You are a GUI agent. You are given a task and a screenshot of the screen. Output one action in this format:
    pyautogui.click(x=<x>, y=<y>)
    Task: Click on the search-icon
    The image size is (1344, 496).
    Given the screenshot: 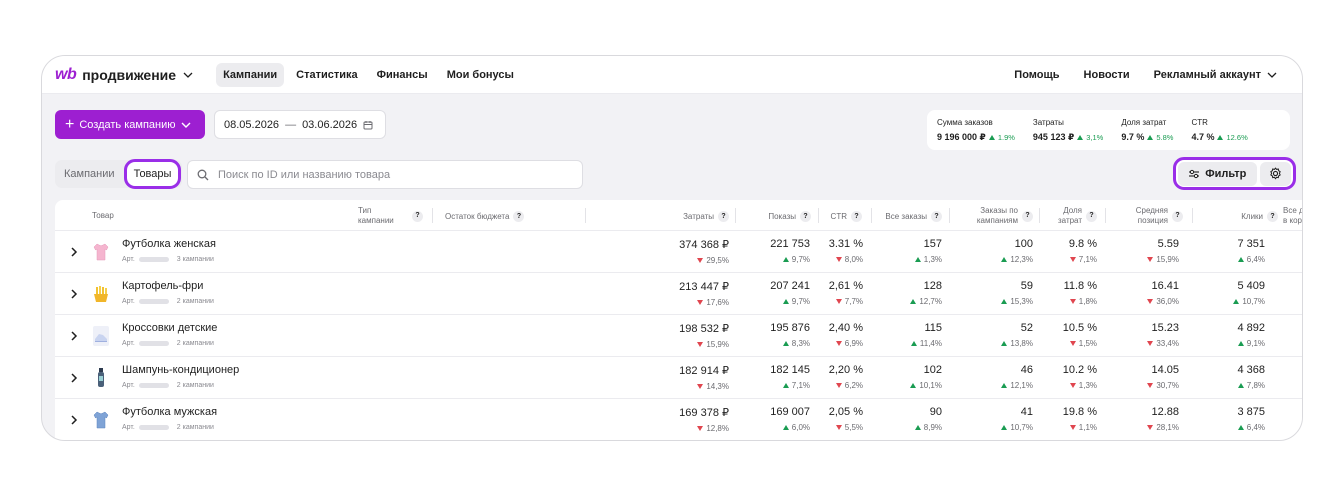 What is the action you would take?
    pyautogui.click(x=203, y=174)
    